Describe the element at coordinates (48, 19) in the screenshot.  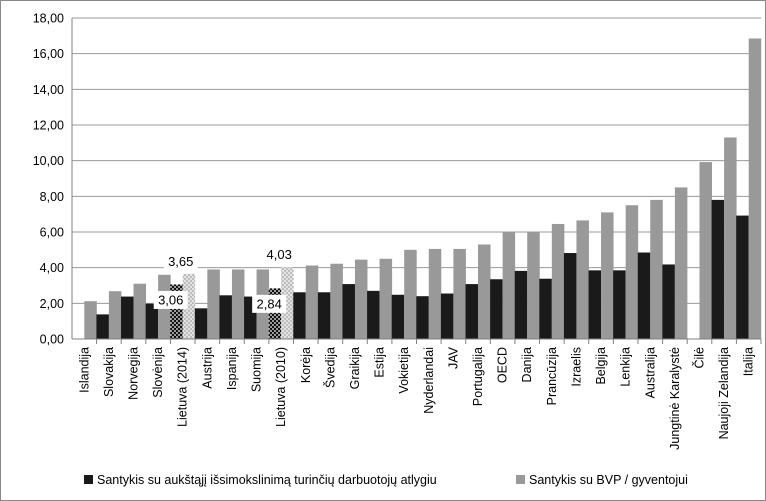
I see `y-tick-label: 18,00` at that location.